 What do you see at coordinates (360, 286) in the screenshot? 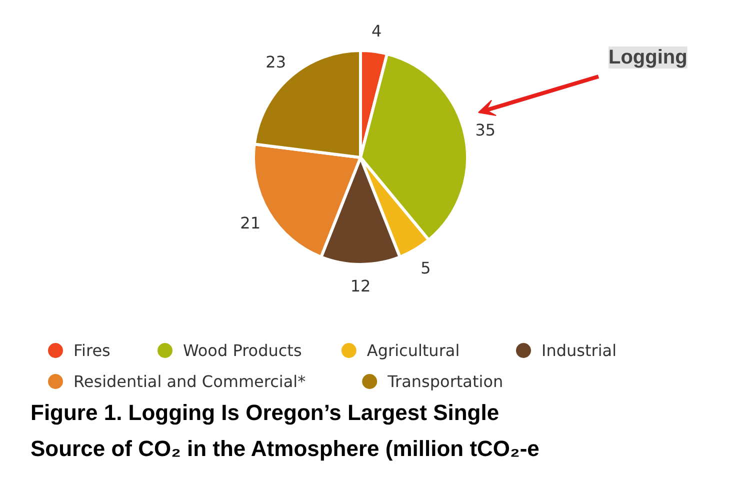
I see `data-label: 12` at bounding box center [360, 286].